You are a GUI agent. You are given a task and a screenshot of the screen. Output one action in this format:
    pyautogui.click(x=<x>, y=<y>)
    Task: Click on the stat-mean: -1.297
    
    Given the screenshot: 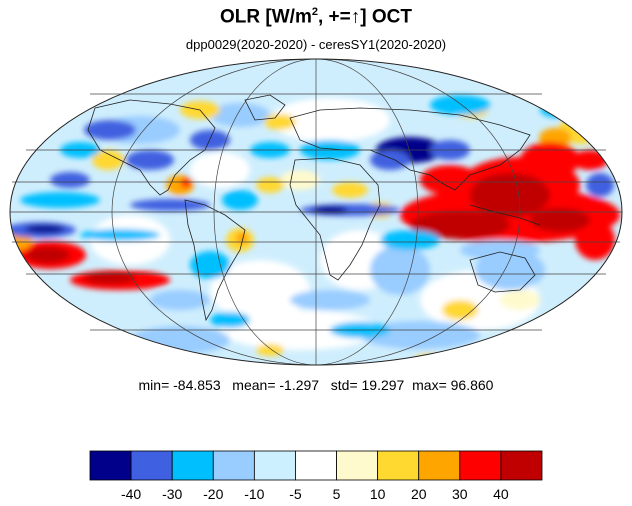 What is the action you would take?
    pyautogui.click(x=299, y=385)
    